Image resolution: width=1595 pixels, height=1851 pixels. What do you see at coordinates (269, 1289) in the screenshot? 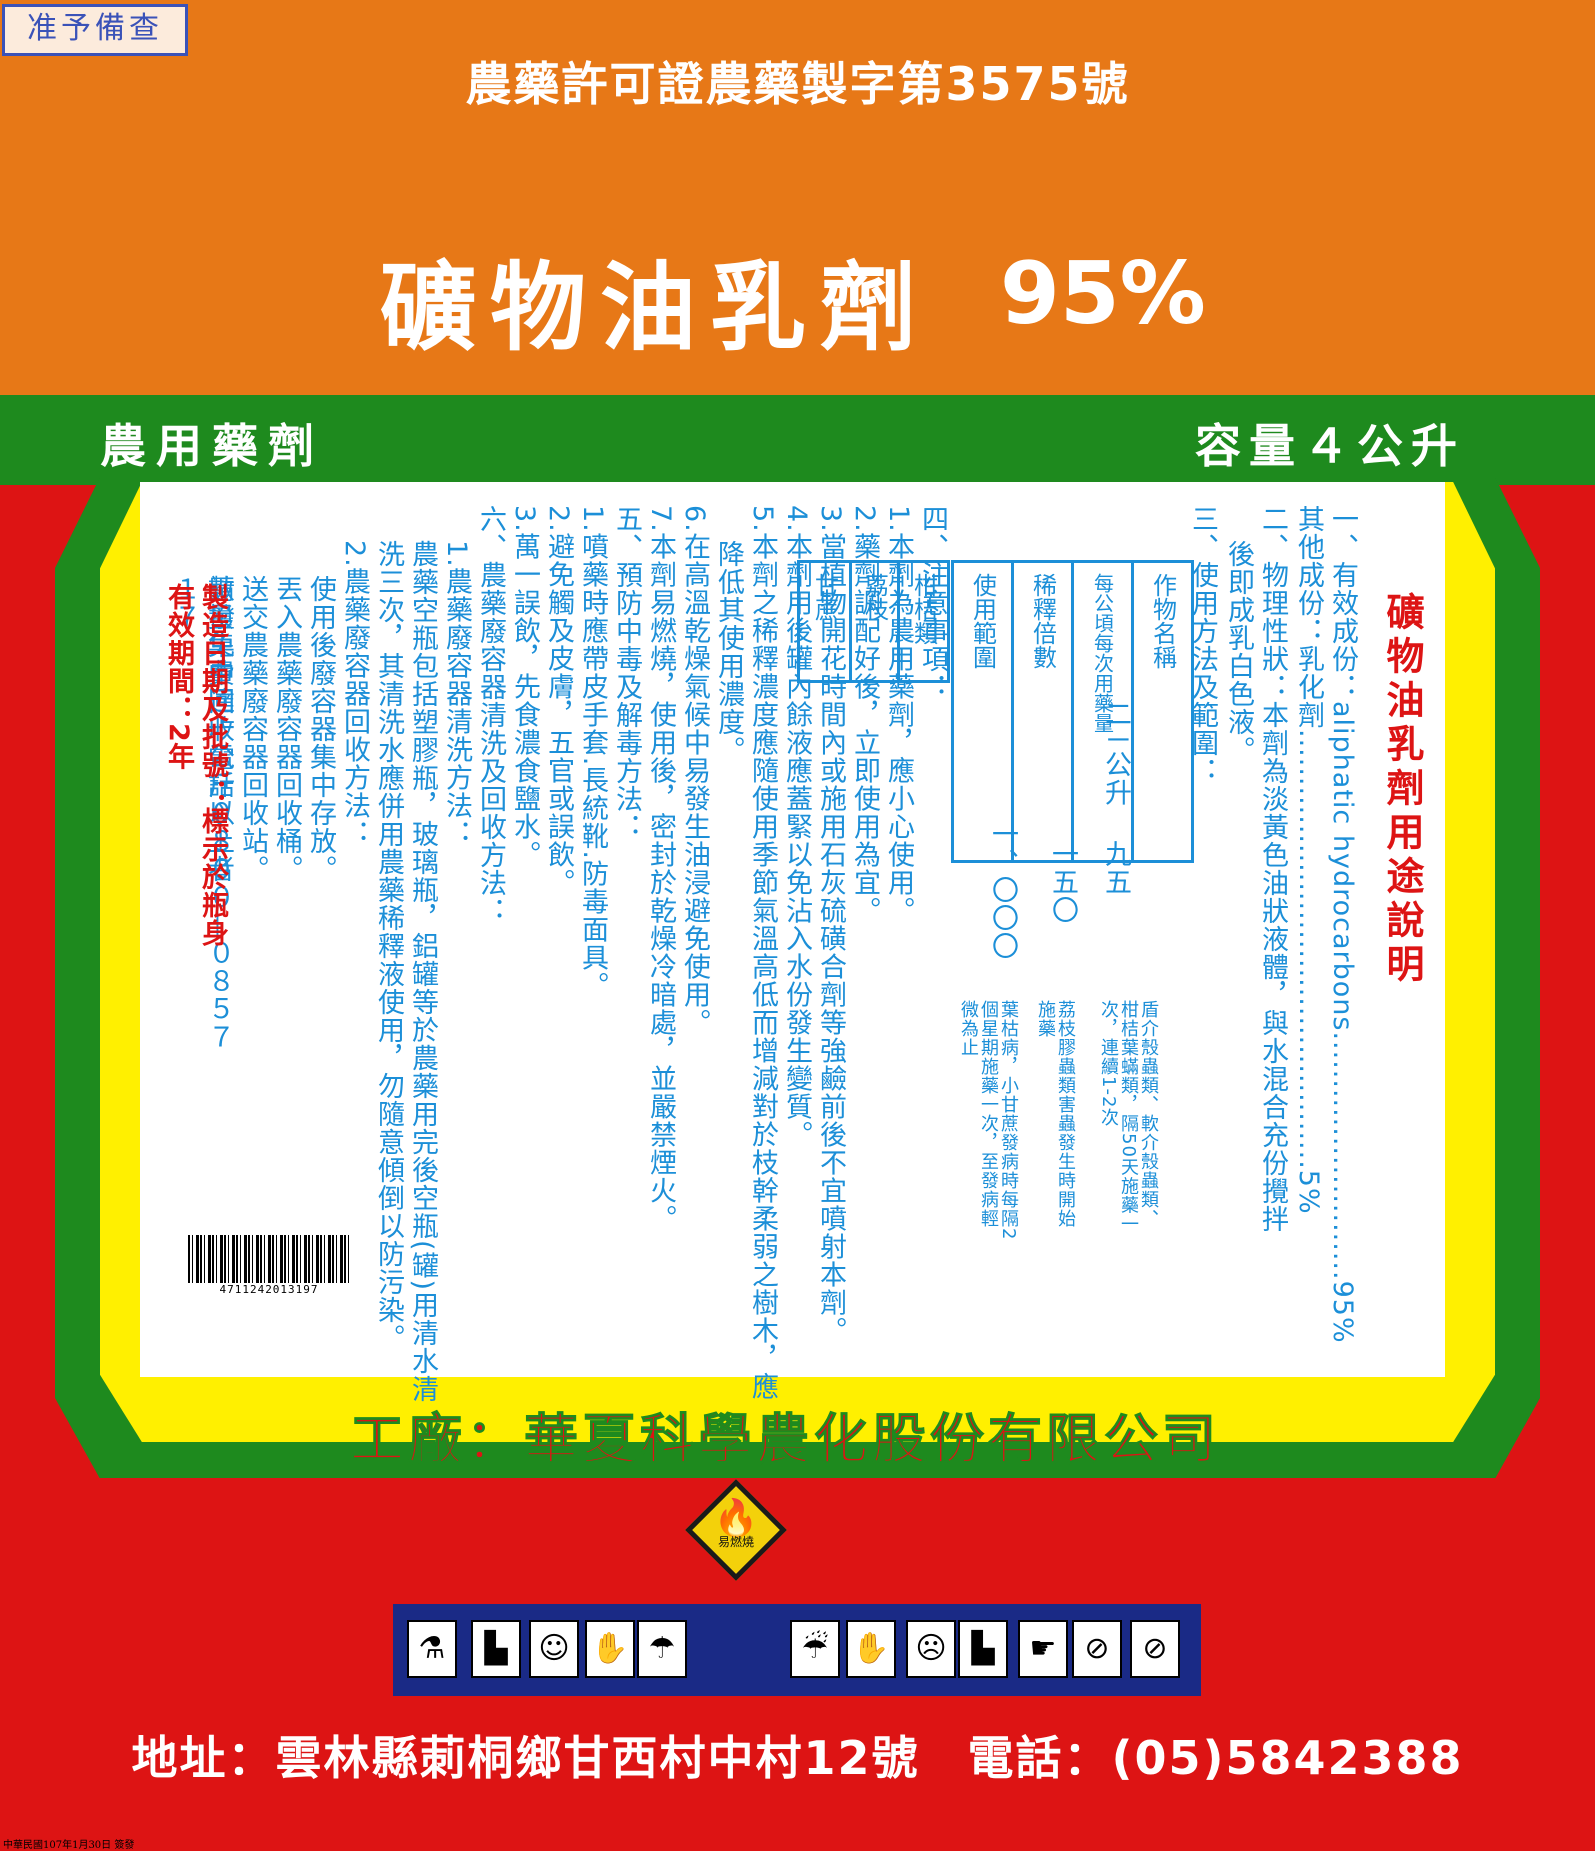
I see `barcode-number: 4711242013197` at bounding box center [269, 1289].